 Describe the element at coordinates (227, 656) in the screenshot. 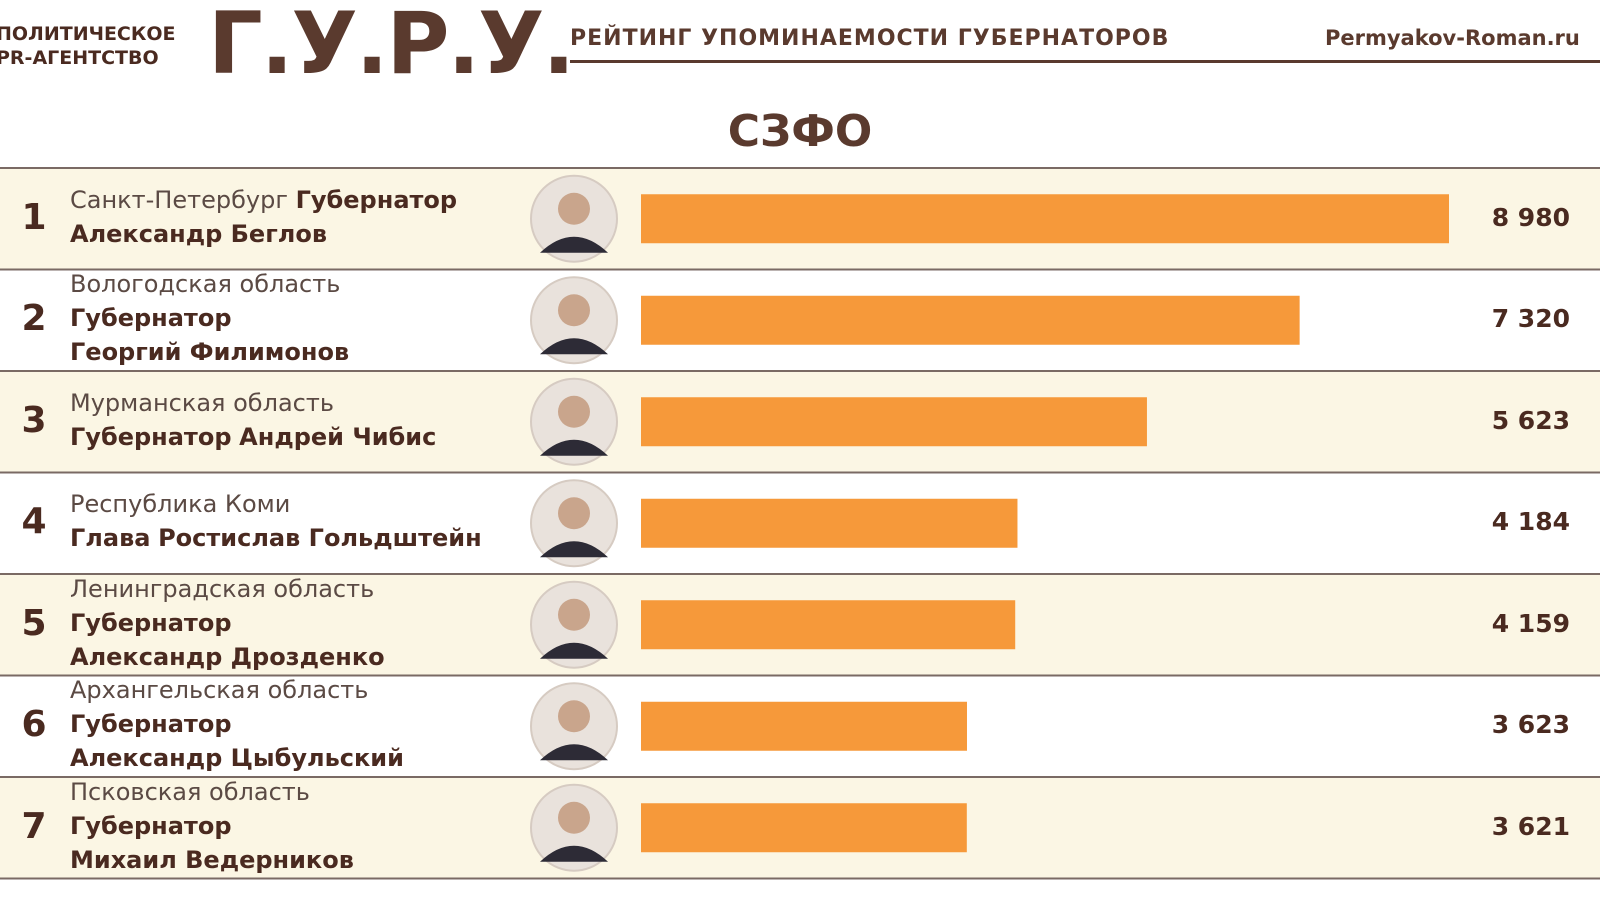

I see `official-name: Александр Дрозденко` at that location.